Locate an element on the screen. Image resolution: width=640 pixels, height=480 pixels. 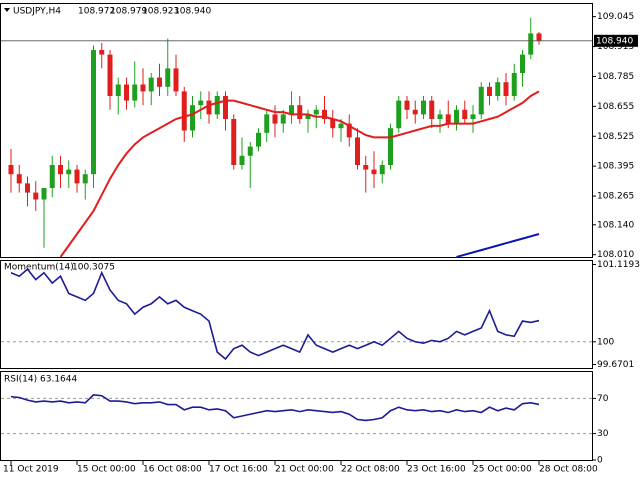
x-tick-label: 11 Oct 2019 is located at coordinates (31, 470).